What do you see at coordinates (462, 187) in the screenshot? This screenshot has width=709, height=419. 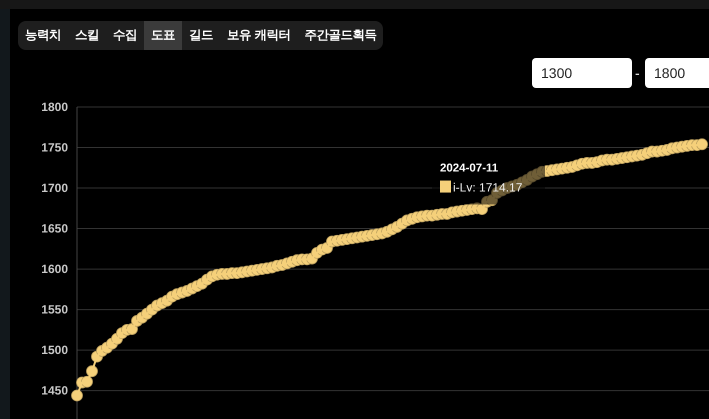 I see `legend-label: i-Lv` at bounding box center [462, 187].